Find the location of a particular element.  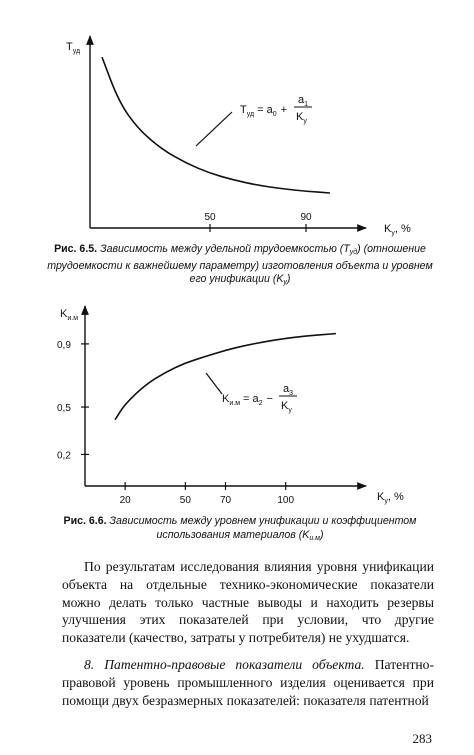

fig2-curve is located at coordinates (225, 376).